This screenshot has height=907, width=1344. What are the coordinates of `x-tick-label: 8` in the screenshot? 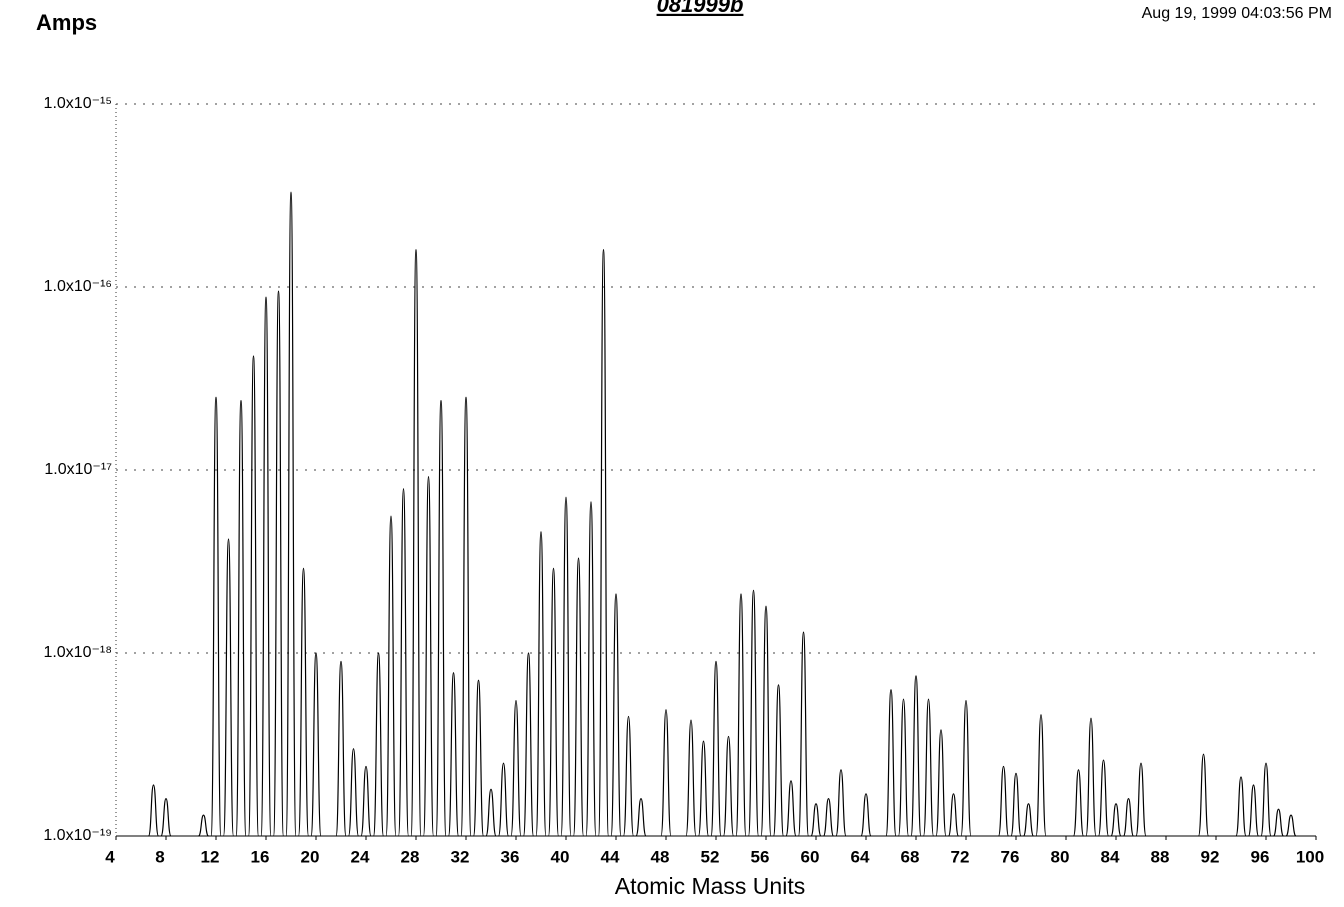 It's located at (159, 856).